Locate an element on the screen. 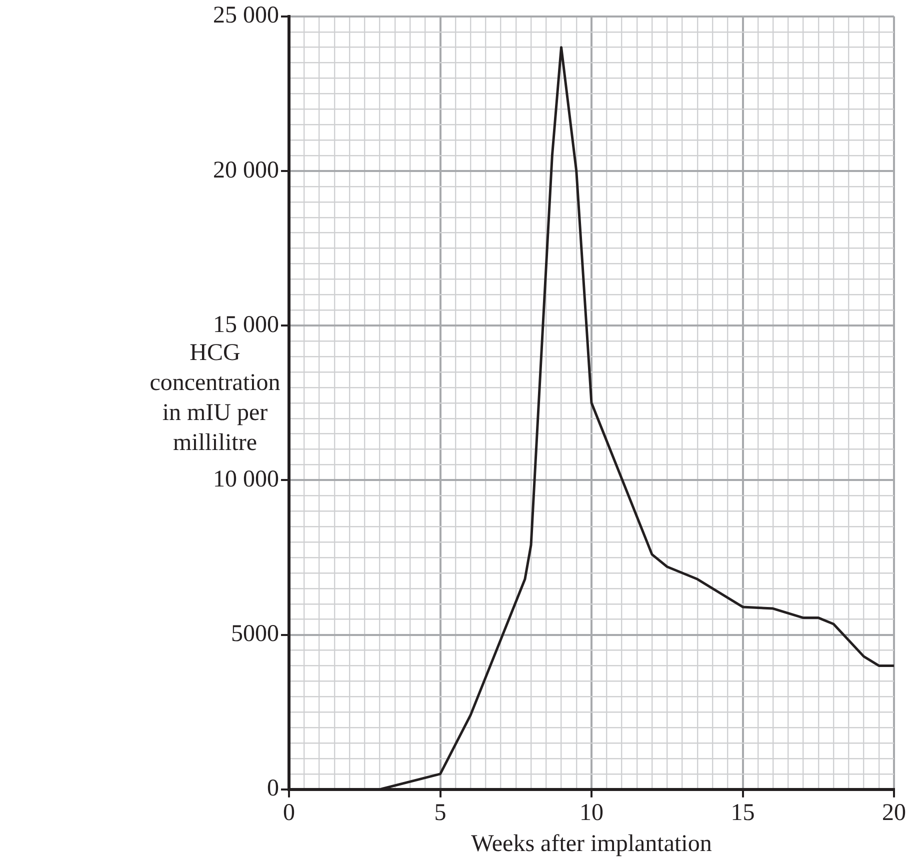 The height and width of the screenshot is (861, 912). x-tick-label: 20 is located at coordinates (894, 813).